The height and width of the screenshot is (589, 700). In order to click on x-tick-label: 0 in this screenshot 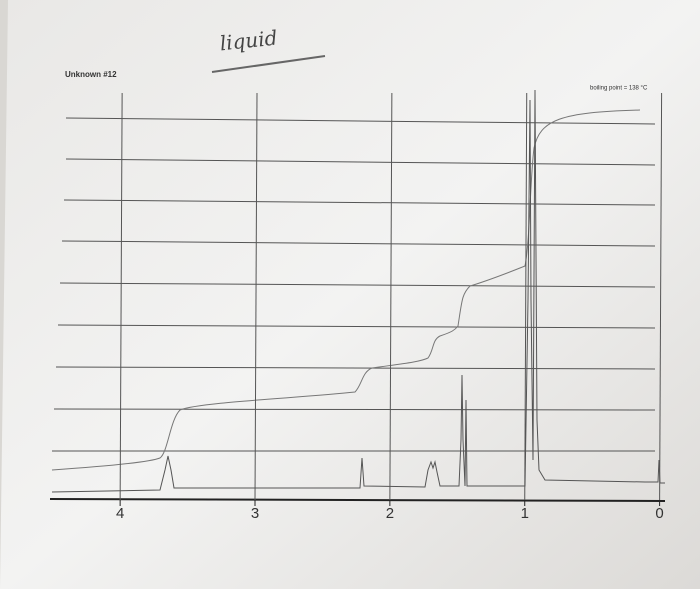, I will do `click(659, 513)`.